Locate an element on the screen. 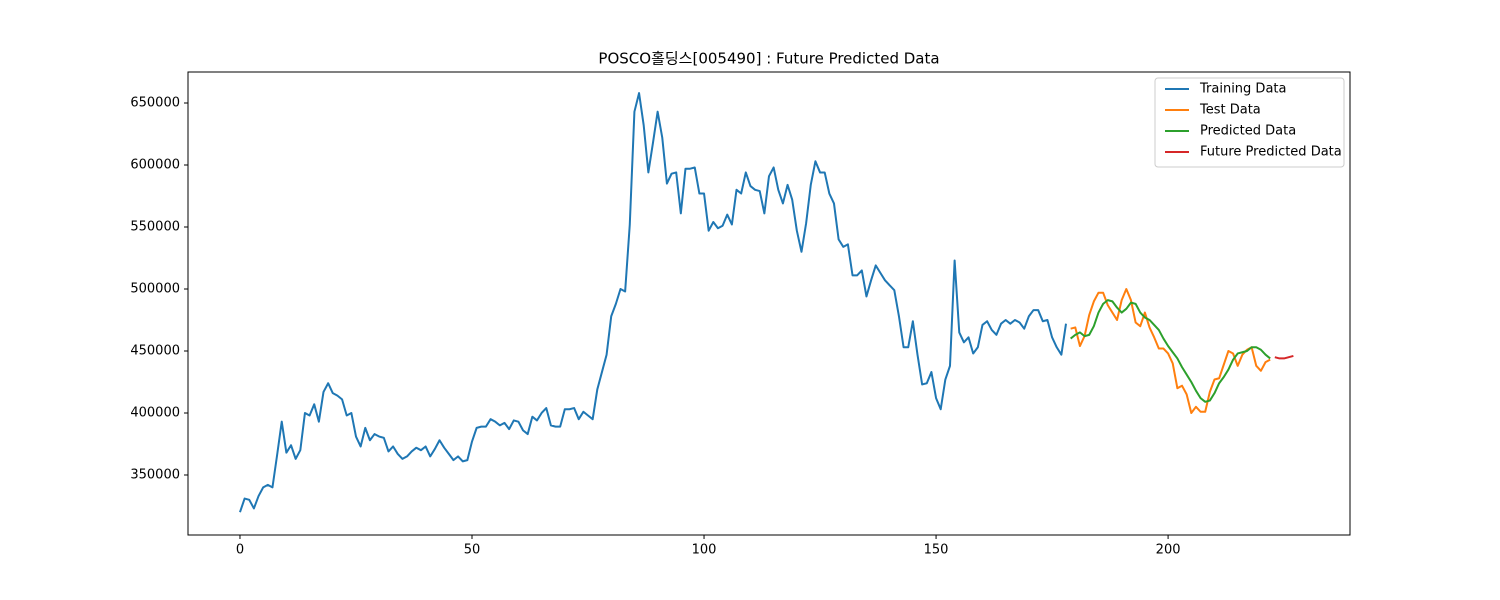 The height and width of the screenshot is (600, 1500). y-tick-label: 600000 is located at coordinates (155, 164).